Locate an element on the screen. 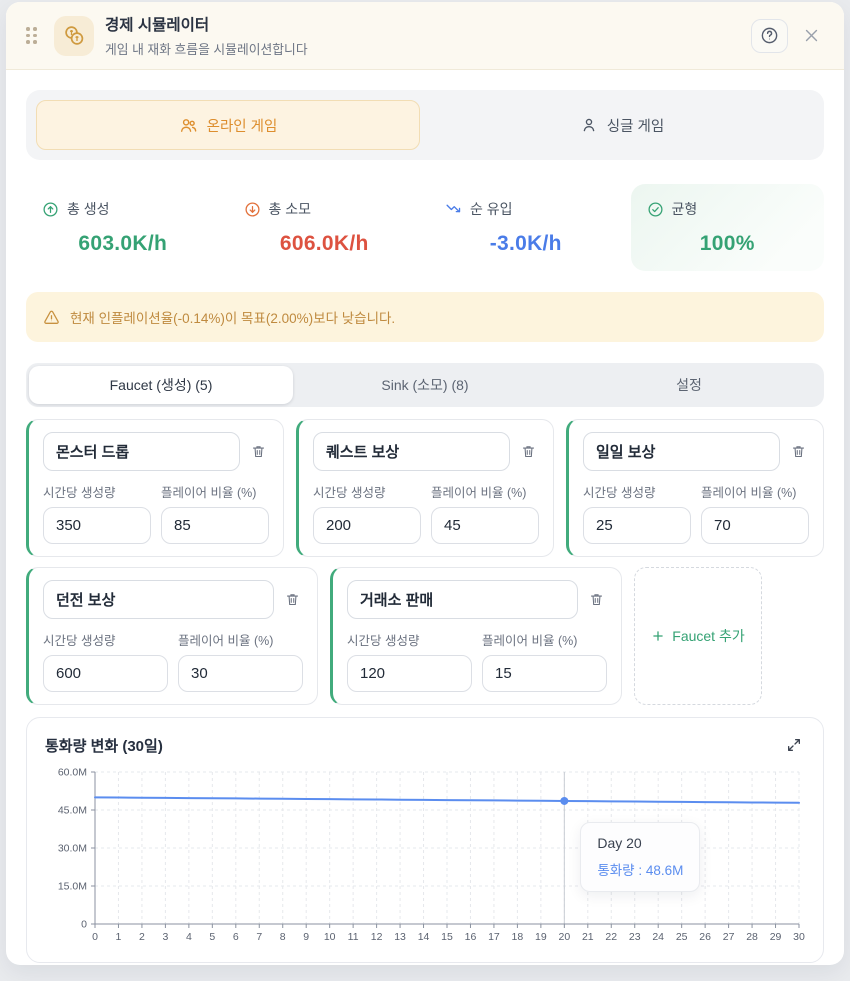 This screenshot has width=850, height=981. svg-text: 30.0M is located at coordinates (72, 849).